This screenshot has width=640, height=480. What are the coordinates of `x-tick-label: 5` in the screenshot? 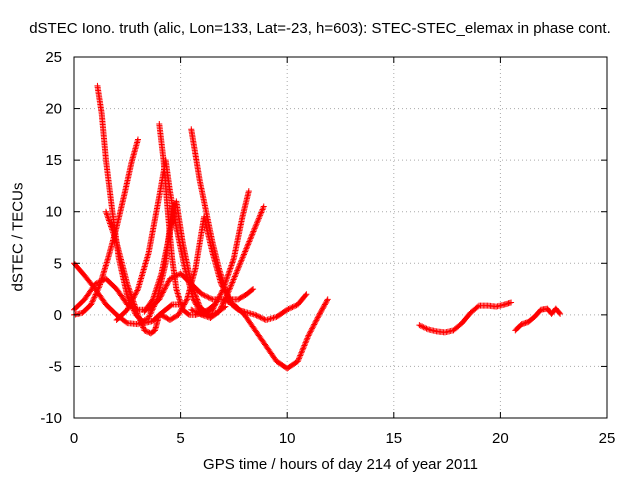 It's located at (180, 438).